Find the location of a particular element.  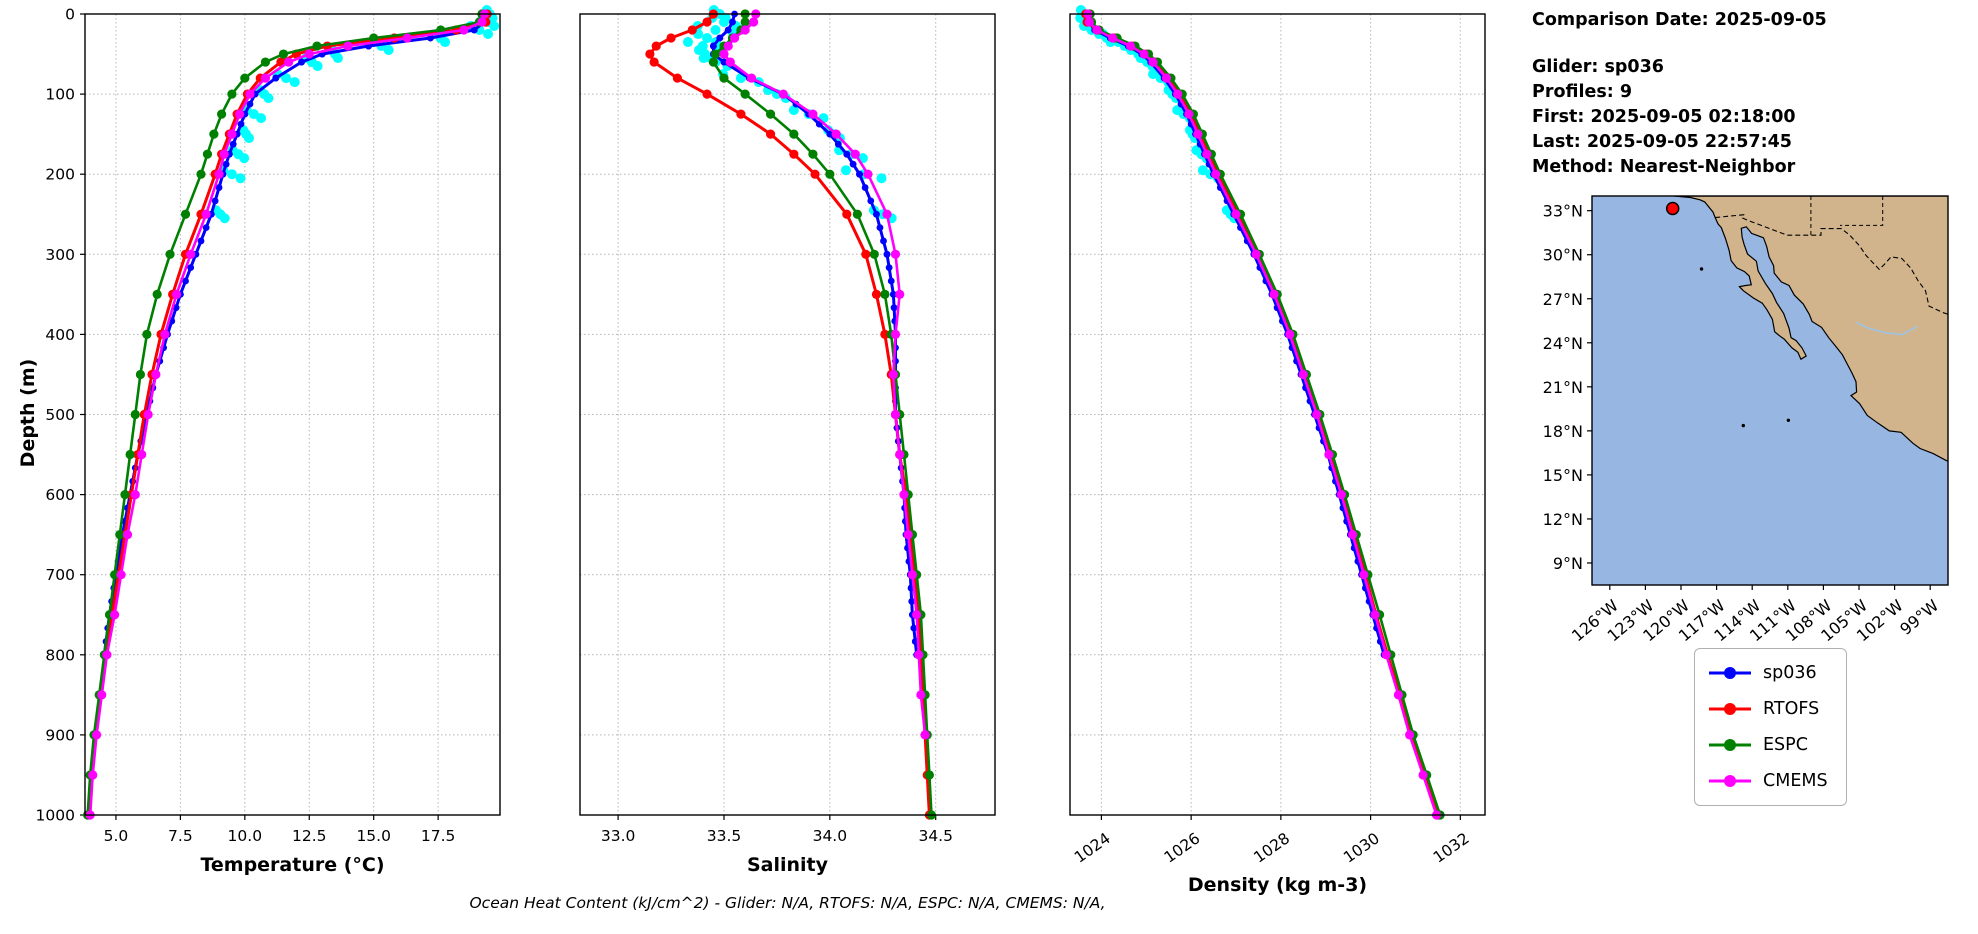

glider-text: Glider: sp036 is located at coordinates (1598, 67).